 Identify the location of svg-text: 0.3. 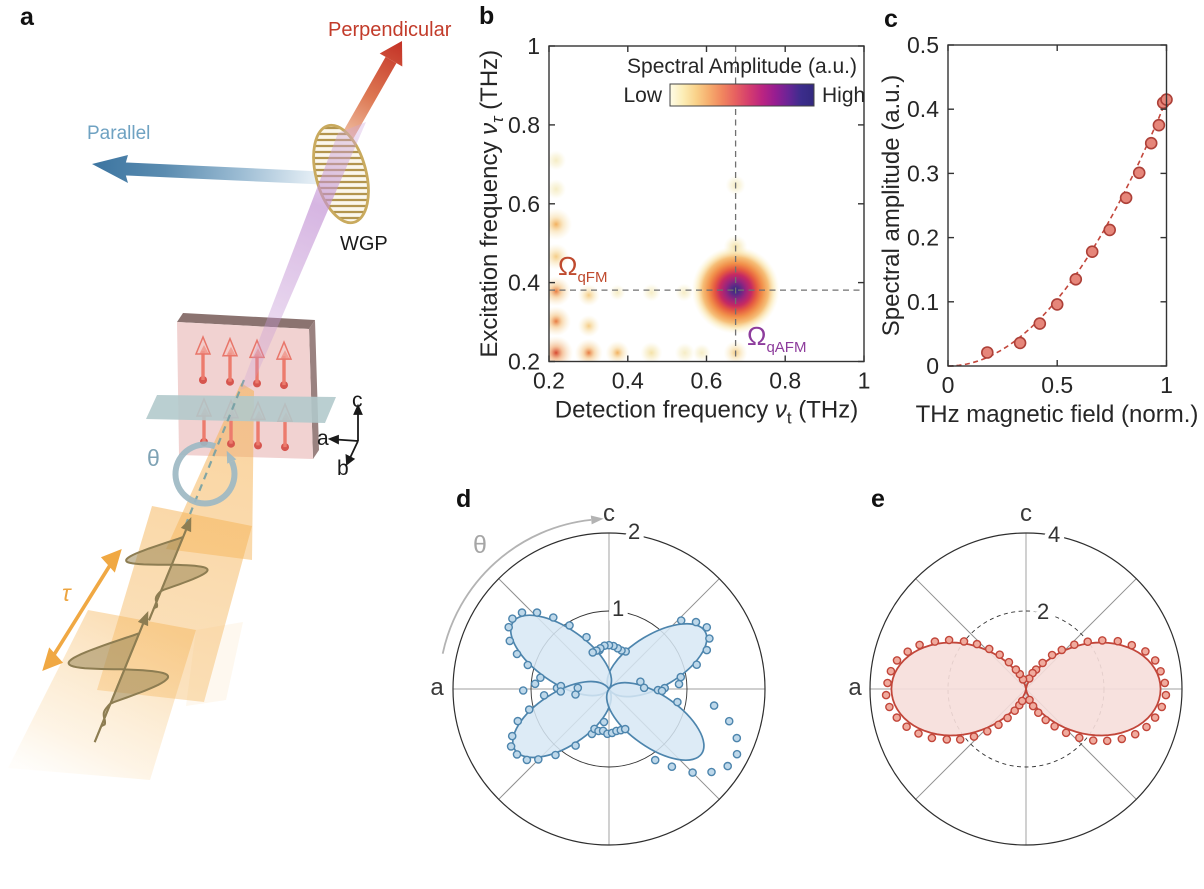
(923, 173).